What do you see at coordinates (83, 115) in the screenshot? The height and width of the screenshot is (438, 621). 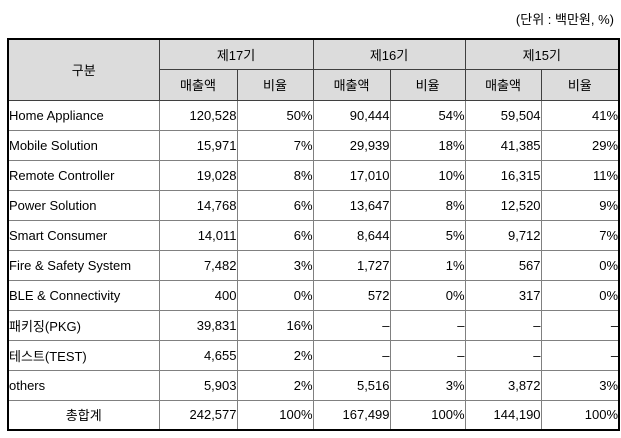 I see `row-label: Home Appliance` at bounding box center [83, 115].